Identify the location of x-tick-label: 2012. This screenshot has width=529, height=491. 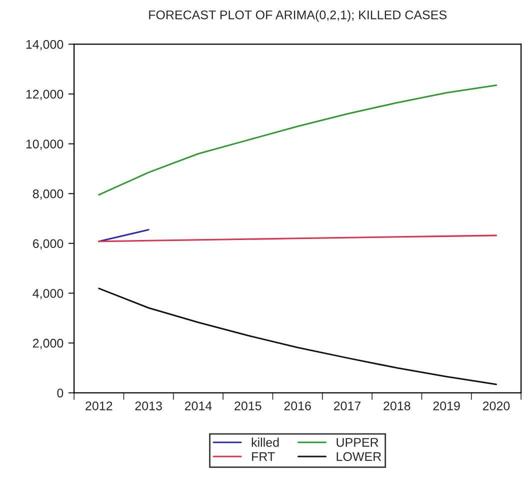
(99, 405).